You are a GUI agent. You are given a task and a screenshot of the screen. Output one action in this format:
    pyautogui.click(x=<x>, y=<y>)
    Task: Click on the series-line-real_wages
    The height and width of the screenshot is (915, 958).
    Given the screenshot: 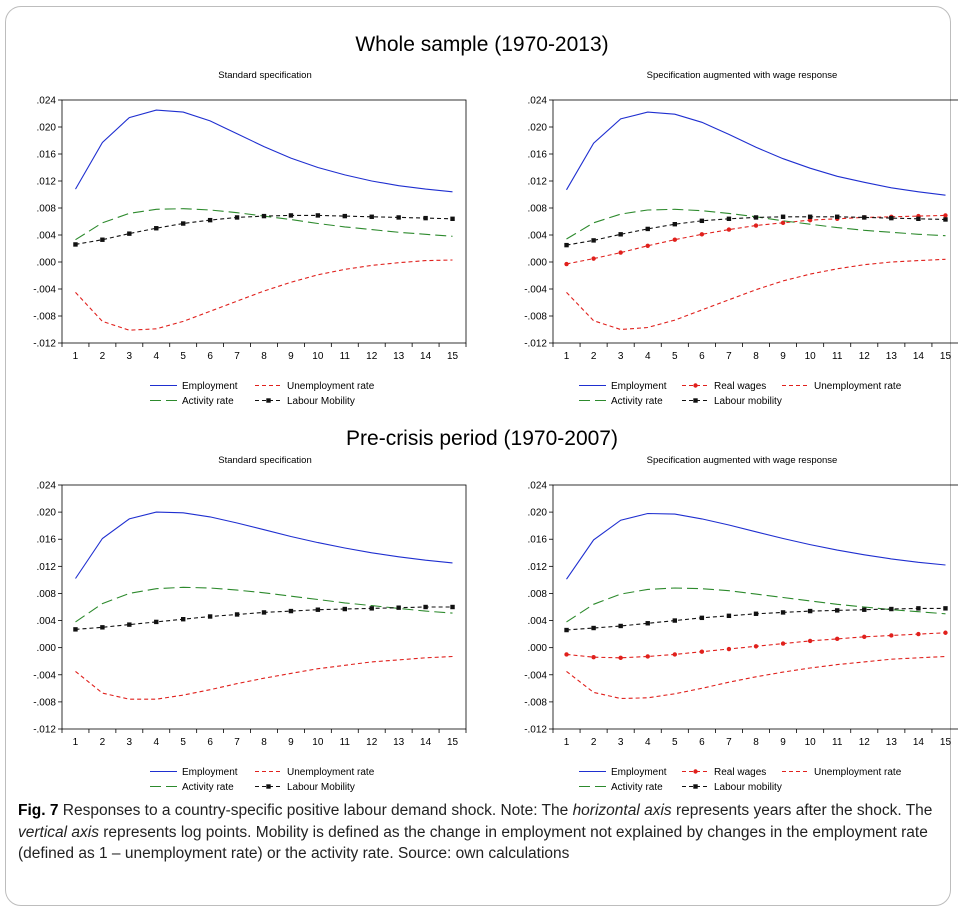 What is the action you would take?
    pyautogui.click(x=756, y=239)
    